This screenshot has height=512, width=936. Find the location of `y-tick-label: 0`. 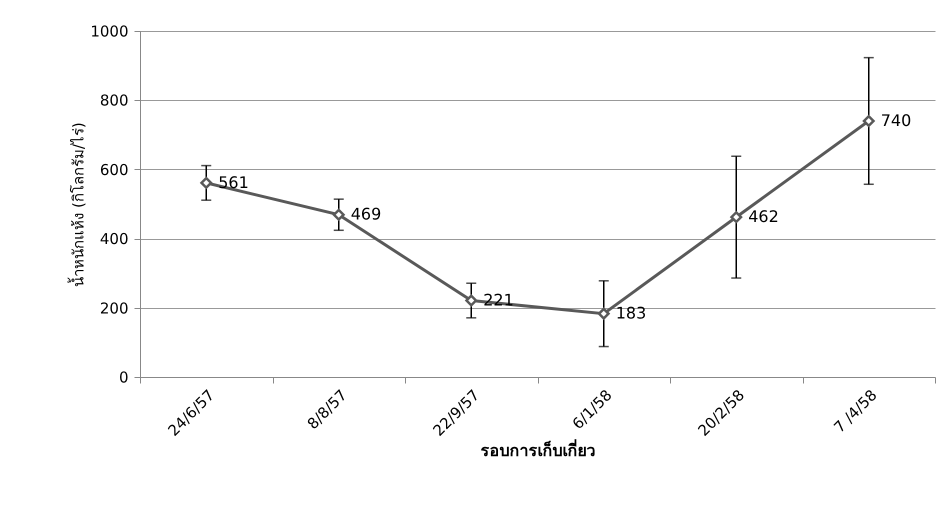

y-tick-label: 0 is located at coordinates (123, 377).